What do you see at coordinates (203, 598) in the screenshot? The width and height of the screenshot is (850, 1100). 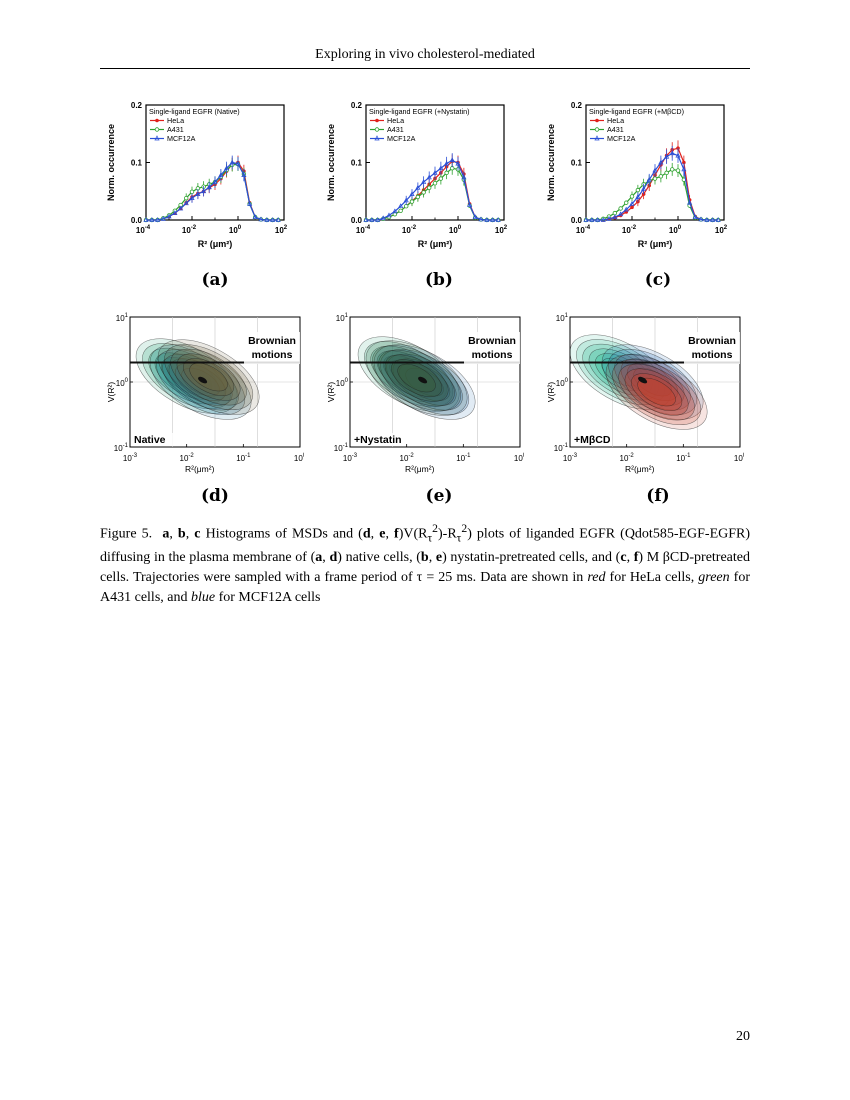 I see `caption-blue: blue` at bounding box center [203, 598].